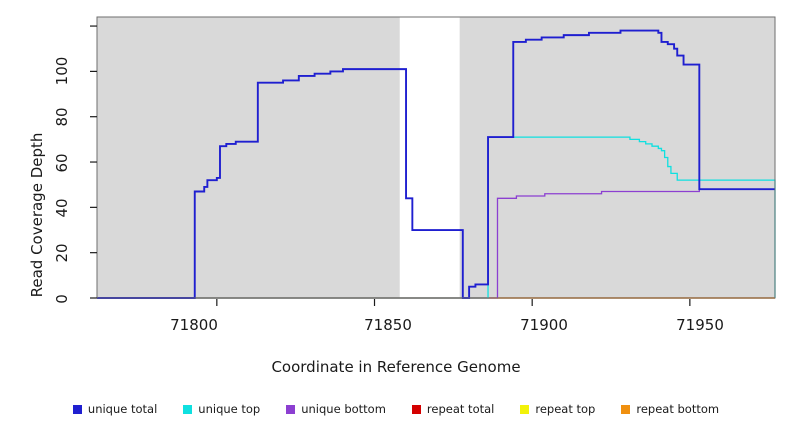 The width and height of the screenshot is (792, 432). I want to click on y-tick-label-60: 60, so click(62, 163).